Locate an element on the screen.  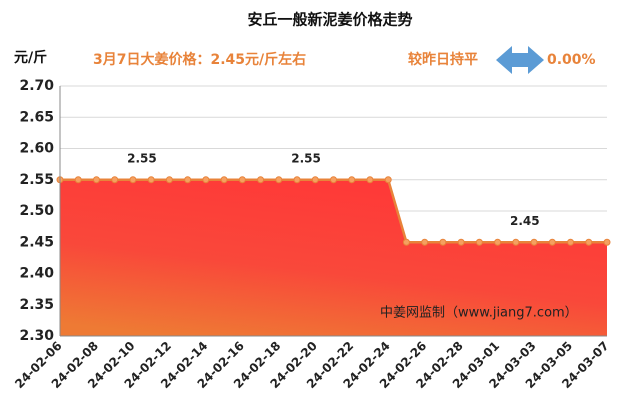
flat-arrow-icon is located at coordinates (520, 60).